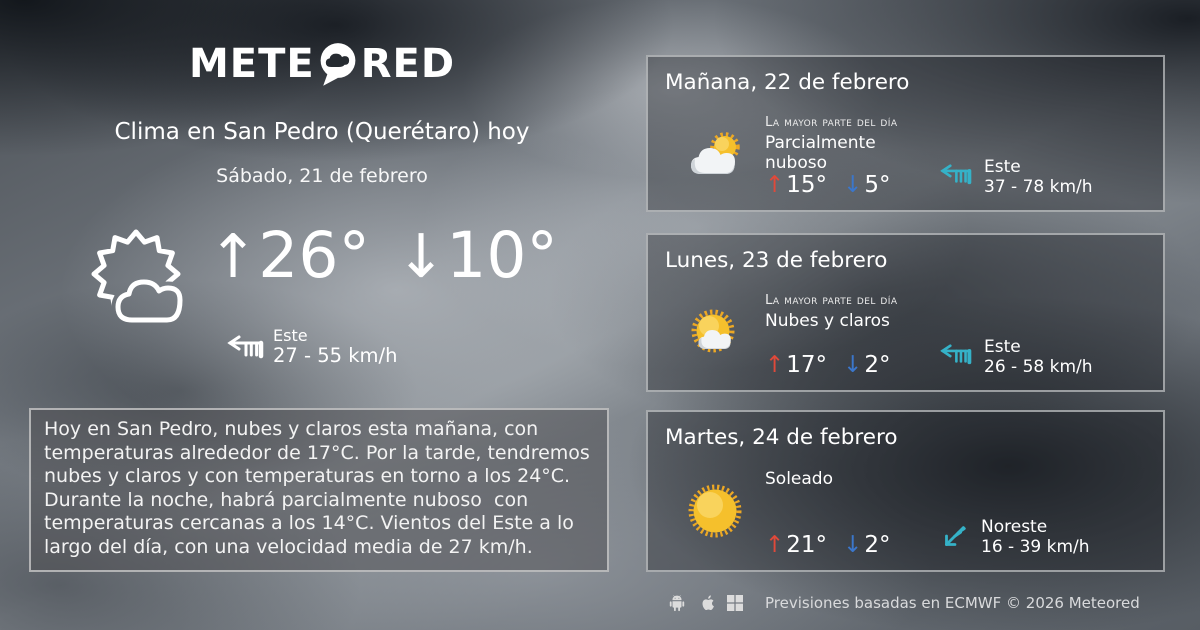 Image resolution: width=1200 pixels, height=630 pixels. I want to click on today-max-pair: ↑26°, so click(289, 255).